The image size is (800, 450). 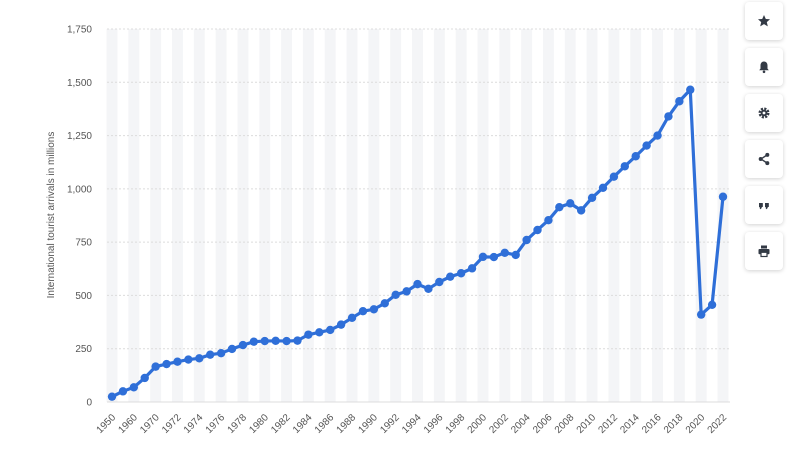 I want to click on x-tick-label: 2022, so click(x=718, y=424).